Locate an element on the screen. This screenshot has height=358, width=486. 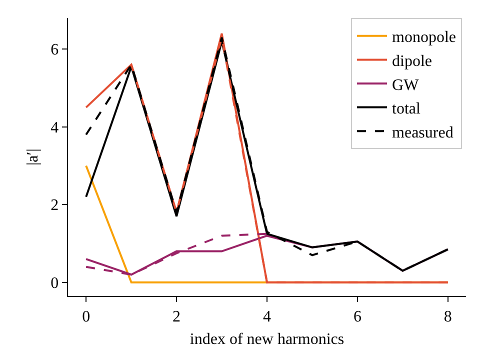
legend-label: GW is located at coordinates (406, 85).